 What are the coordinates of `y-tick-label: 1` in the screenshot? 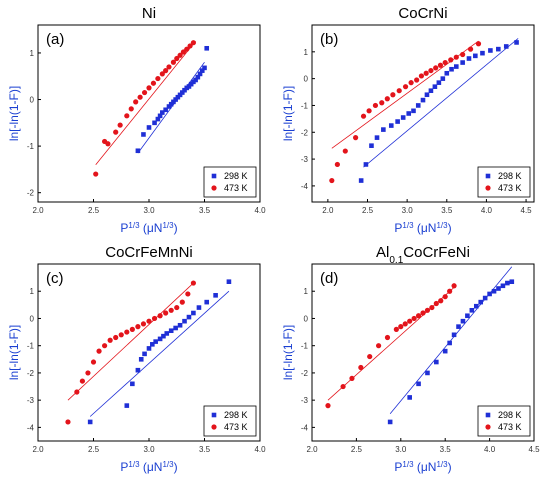 It's located at (32, 291).